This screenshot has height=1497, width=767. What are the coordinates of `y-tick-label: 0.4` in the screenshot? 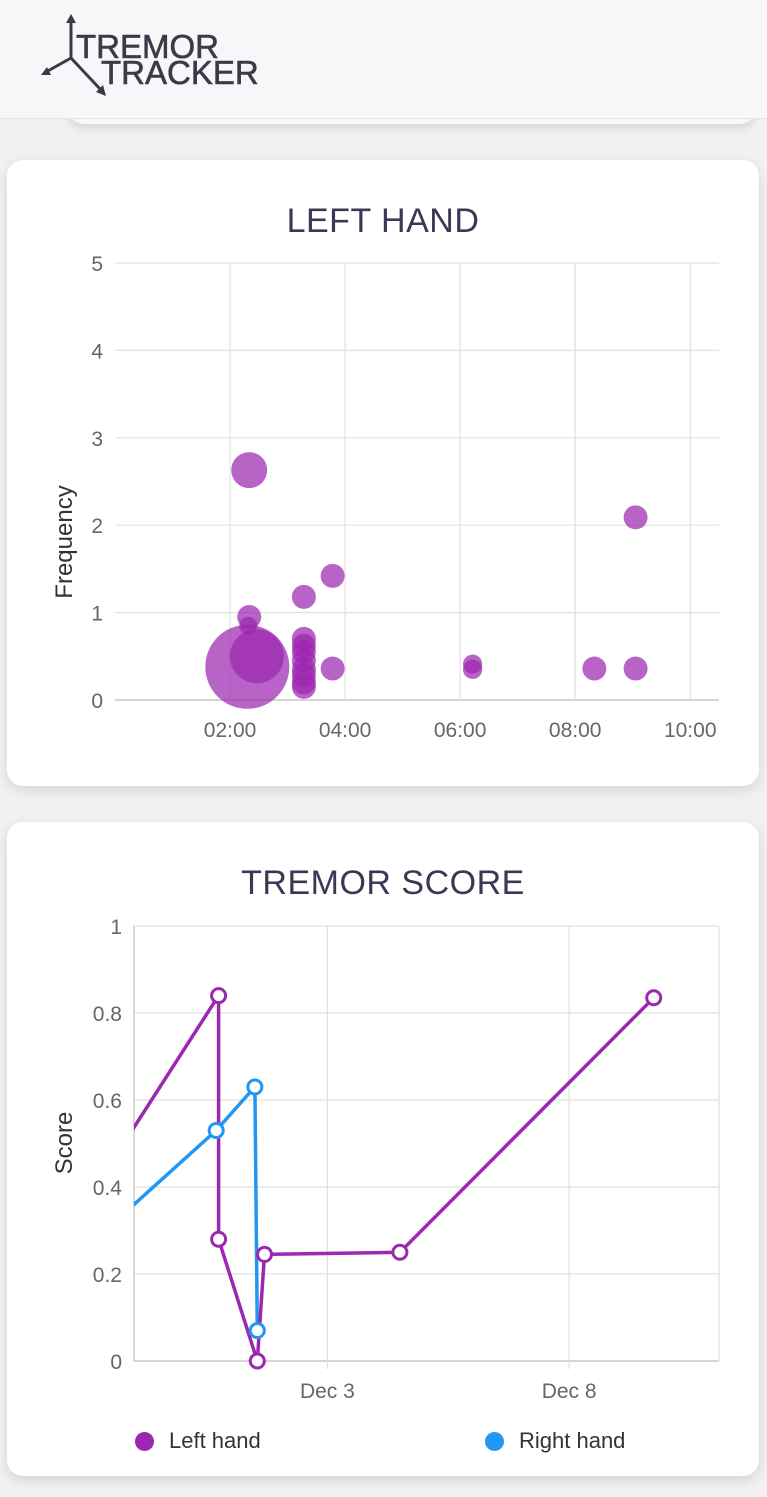 It's located at (108, 1188).